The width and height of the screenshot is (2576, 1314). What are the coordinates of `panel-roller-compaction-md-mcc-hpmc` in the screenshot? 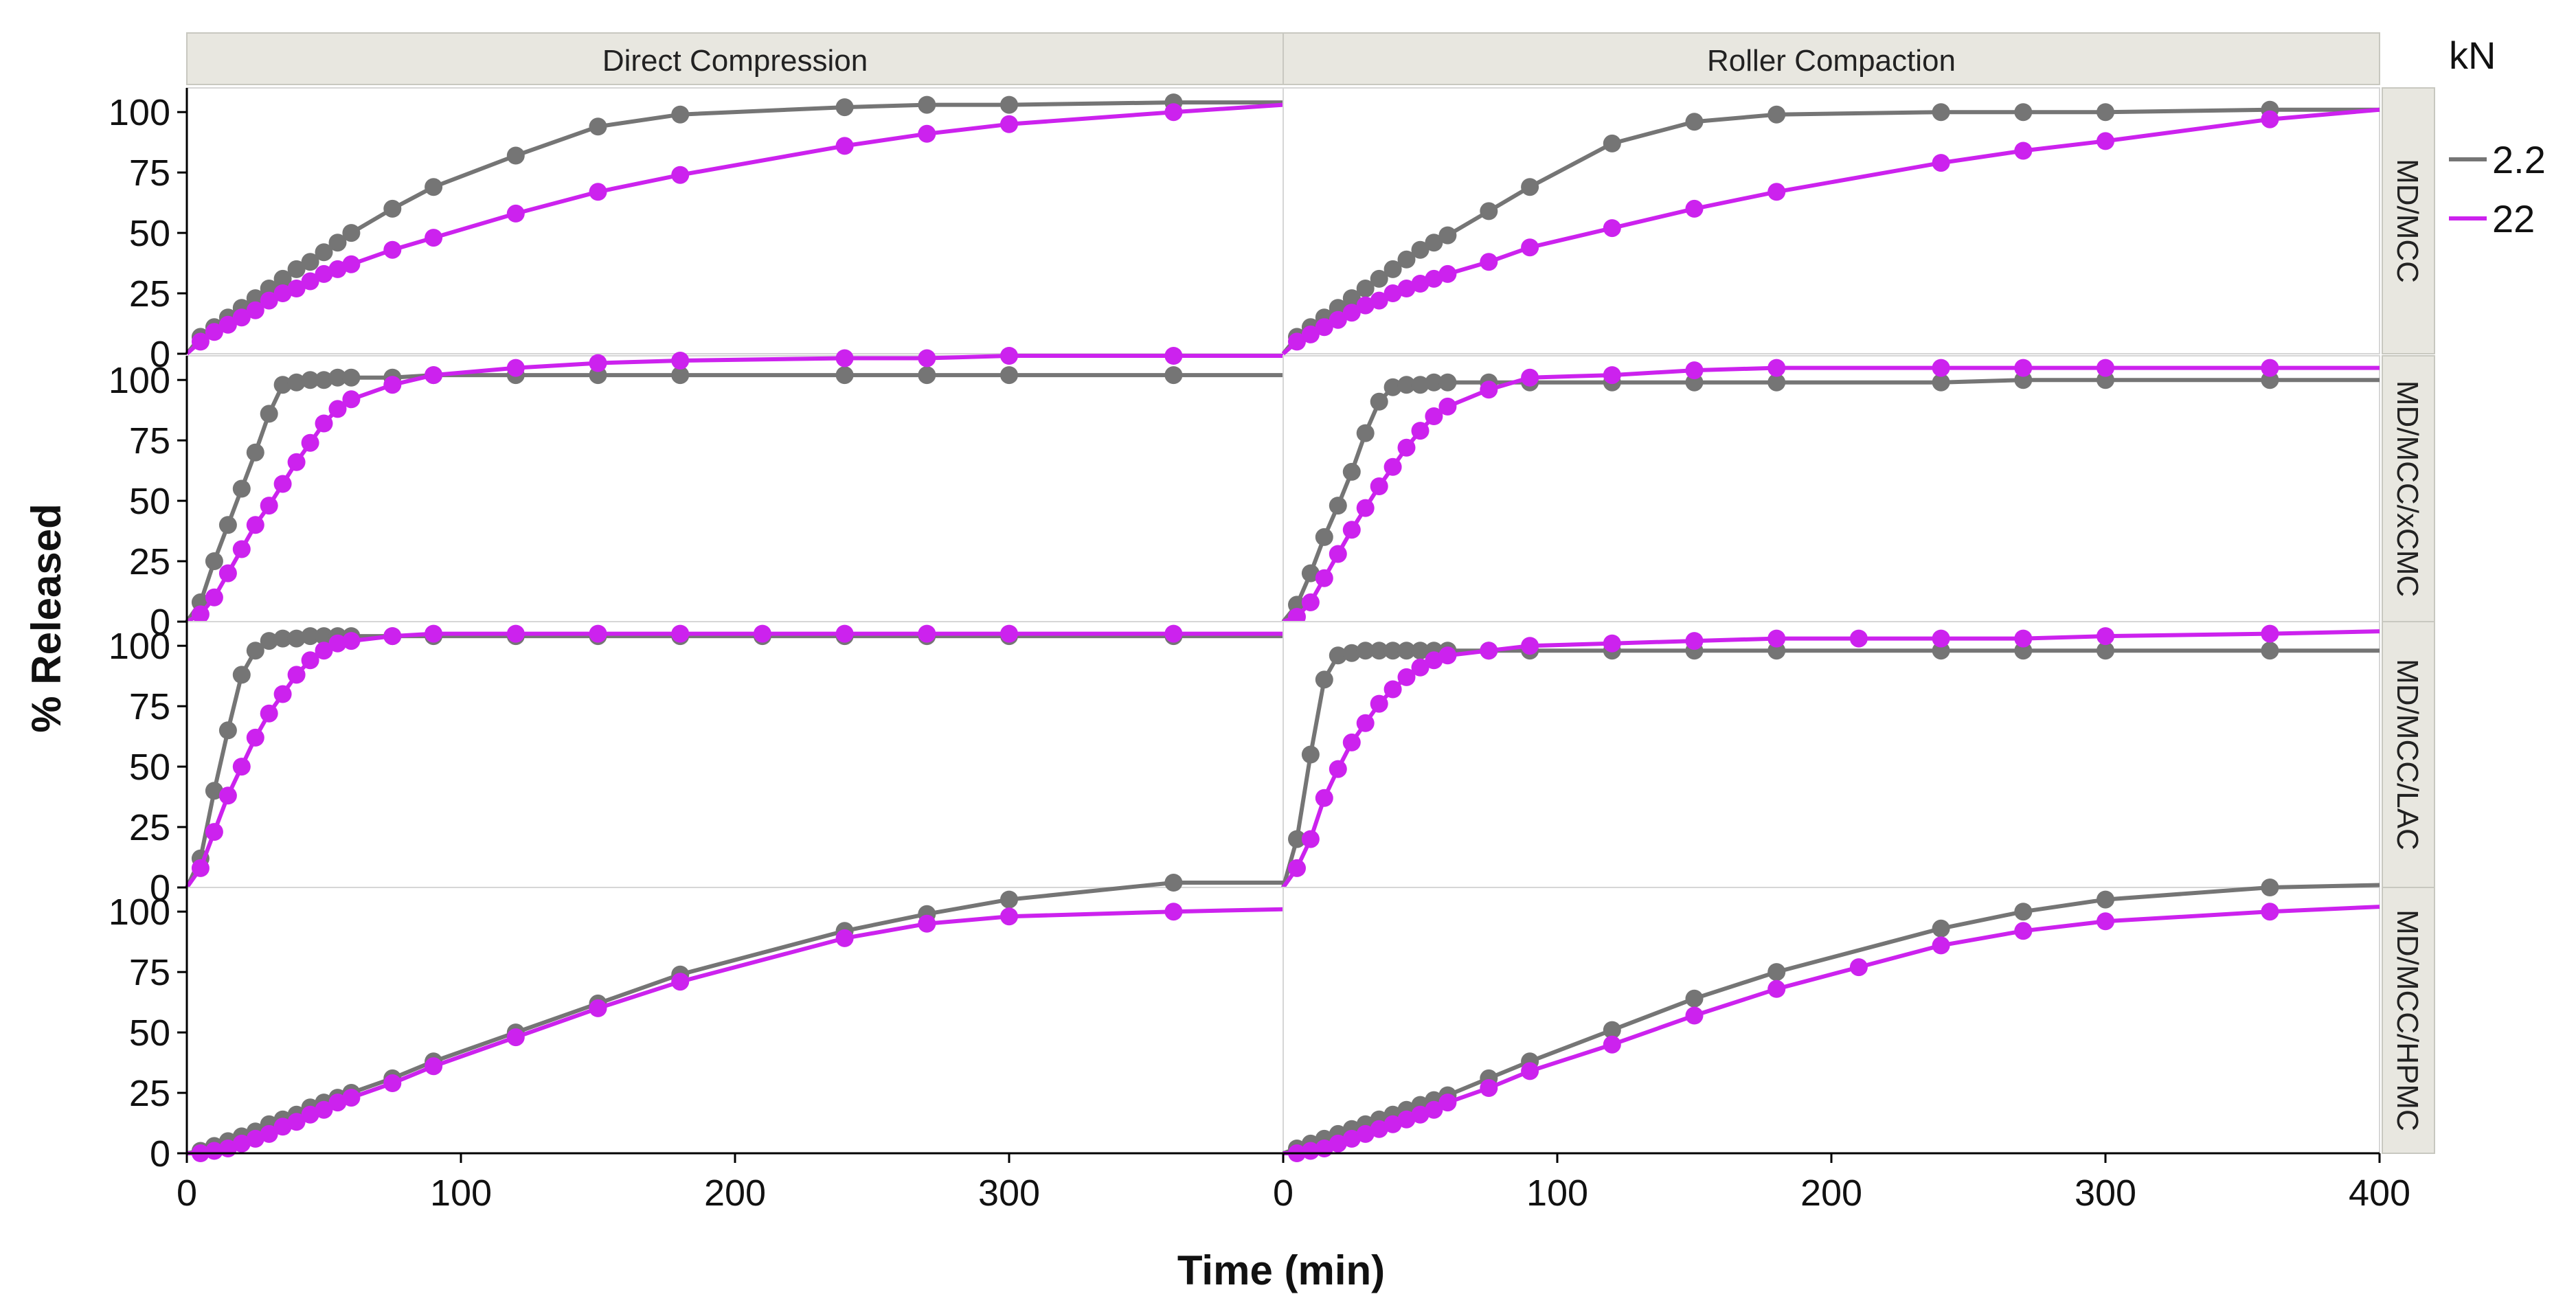 It's located at (1831, 1020).